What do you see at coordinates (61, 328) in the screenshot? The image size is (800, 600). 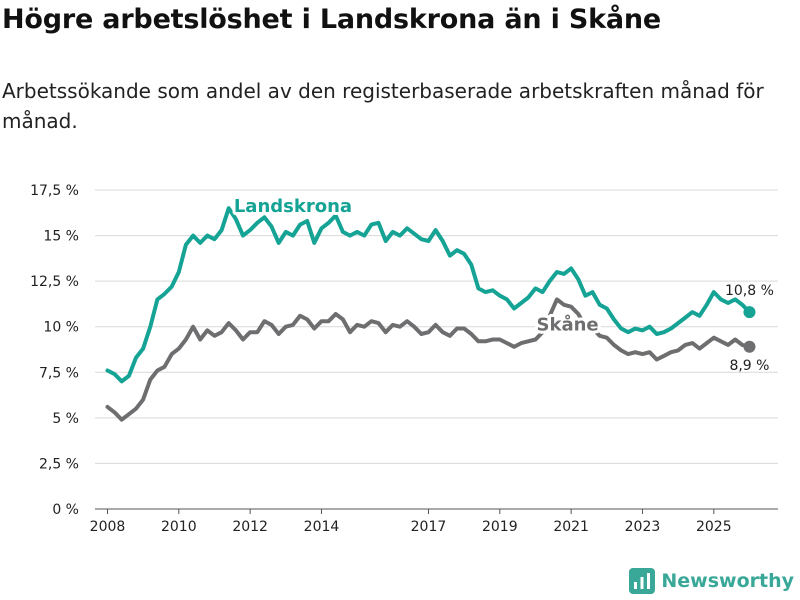 I see `y-tick-label: 10 %` at bounding box center [61, 328].